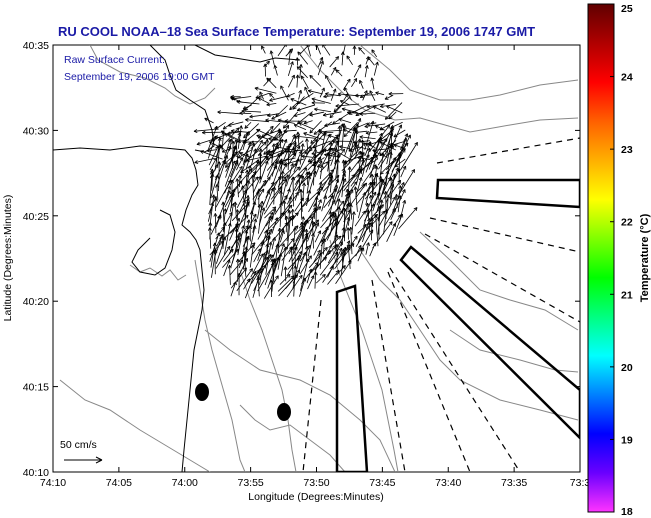 This screenshot has height=518, width=651. Describe the element at coordinates (36, 131) in the screenshot. I see `y-tick-label: 40:30` at that location.